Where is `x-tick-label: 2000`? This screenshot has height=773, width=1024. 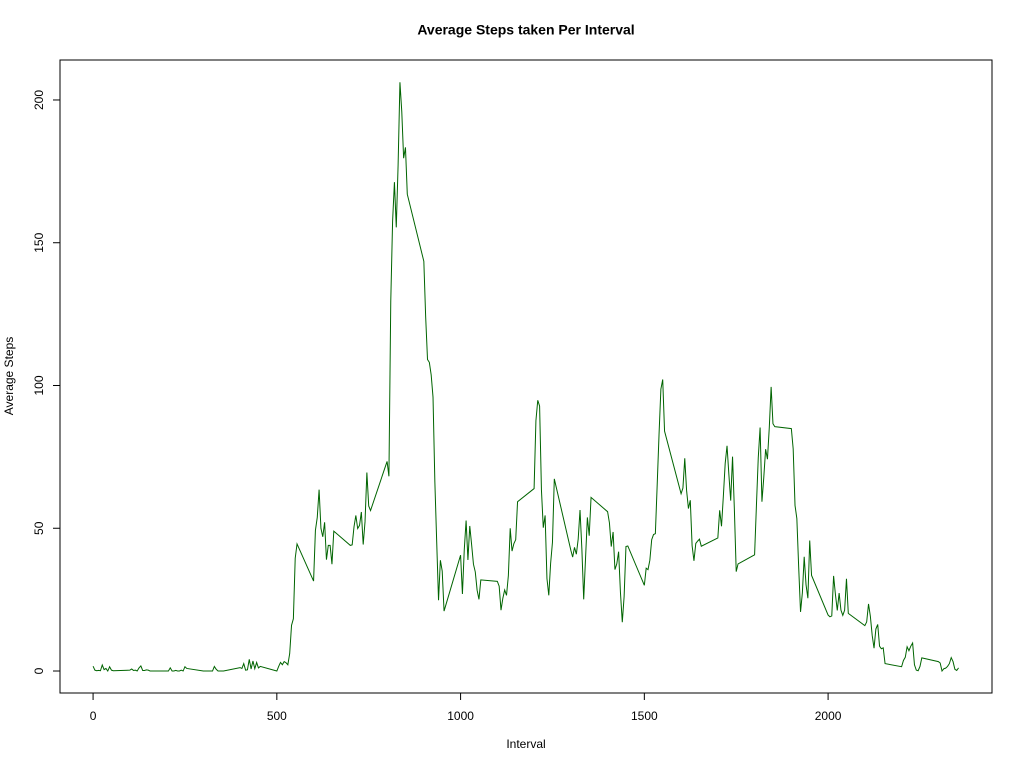
x-tick-label: 2000 is located at coordinates (828, 716).